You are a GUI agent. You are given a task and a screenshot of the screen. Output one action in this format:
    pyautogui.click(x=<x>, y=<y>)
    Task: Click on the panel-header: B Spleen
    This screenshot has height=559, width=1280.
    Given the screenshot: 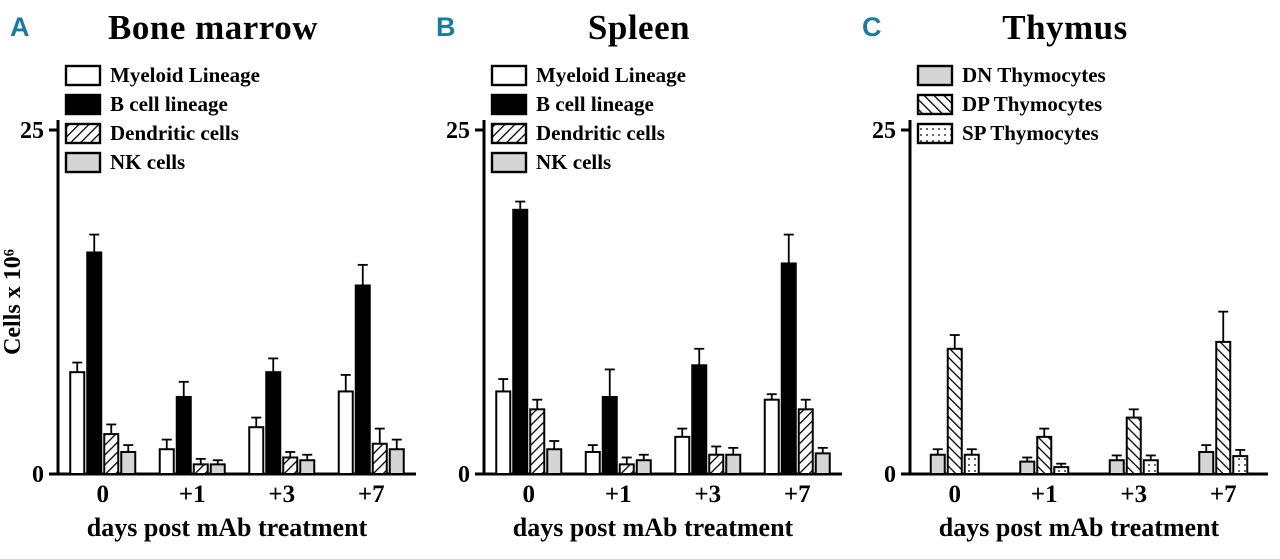 What is the action you would take?
    pyautogui.click(x=639, y=27)
    